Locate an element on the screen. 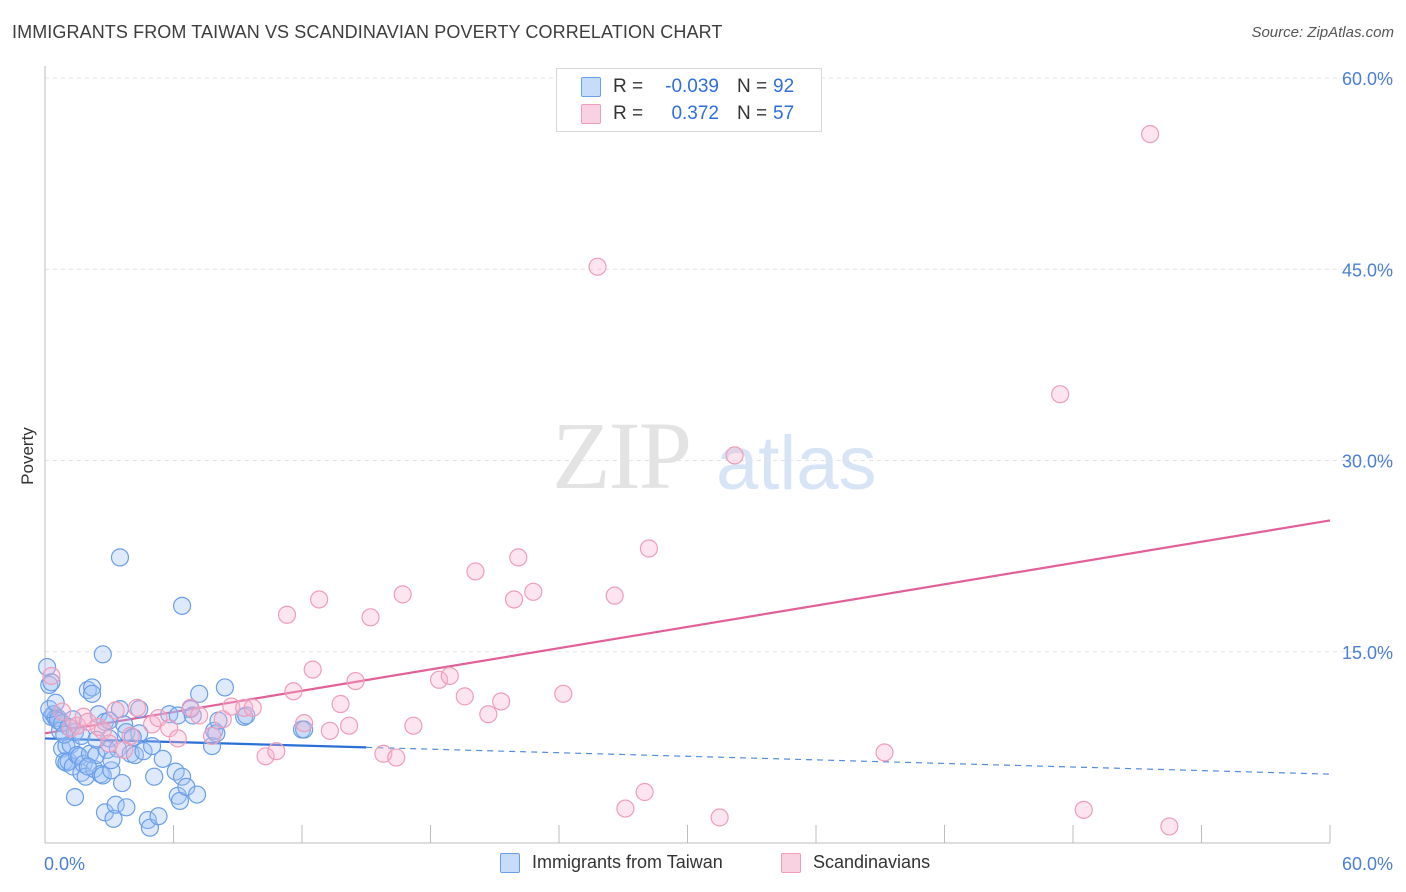 The width and height of the screenshot is (1406, 892). y-tick-label: 30.0% is located at coordinates (1367, 462).